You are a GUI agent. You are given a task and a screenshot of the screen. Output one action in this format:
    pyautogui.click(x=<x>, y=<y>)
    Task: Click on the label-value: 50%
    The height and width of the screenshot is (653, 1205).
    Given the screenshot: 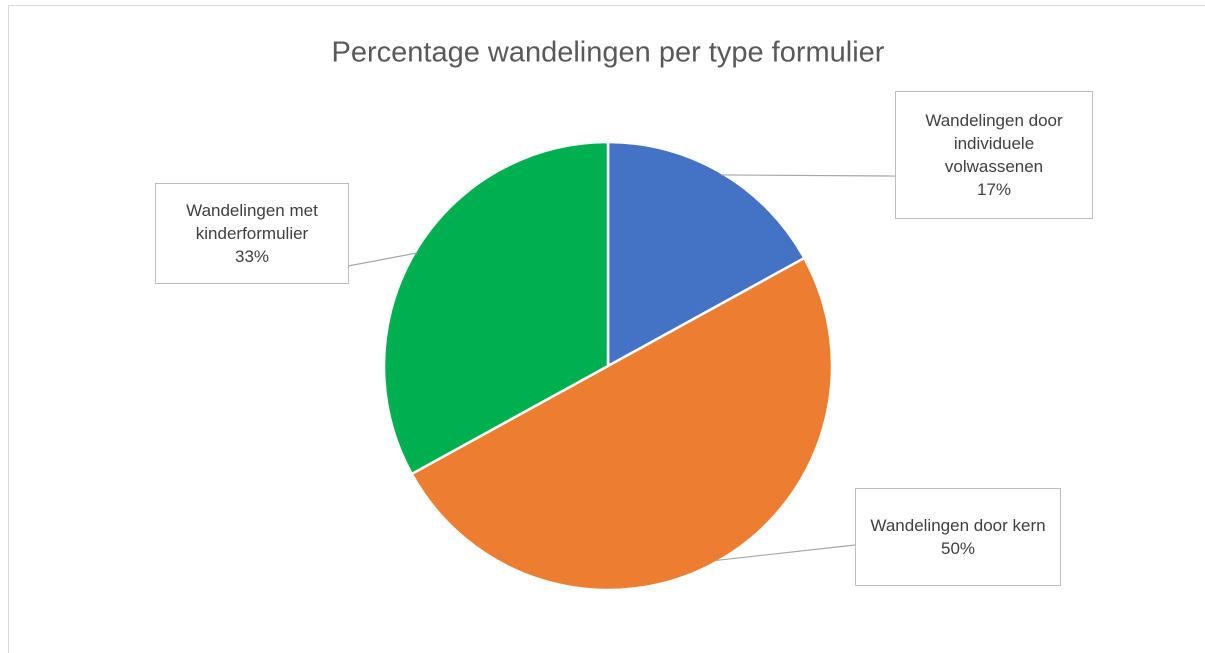 What is the action you would take?
    pyautogui.click(x=958, y=548)
    